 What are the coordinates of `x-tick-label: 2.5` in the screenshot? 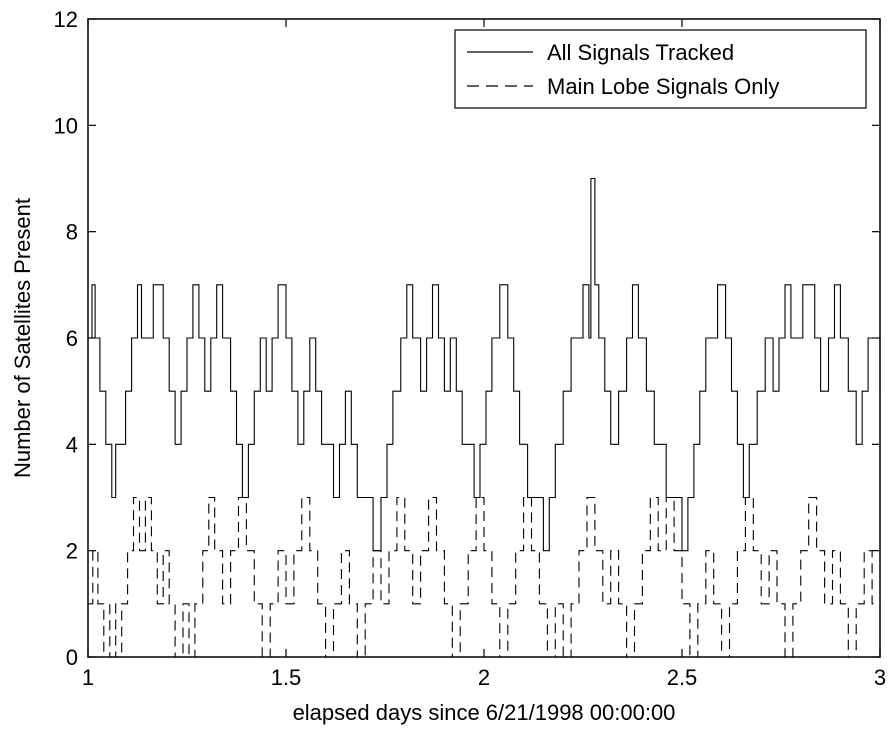 It's located at (682, 677).